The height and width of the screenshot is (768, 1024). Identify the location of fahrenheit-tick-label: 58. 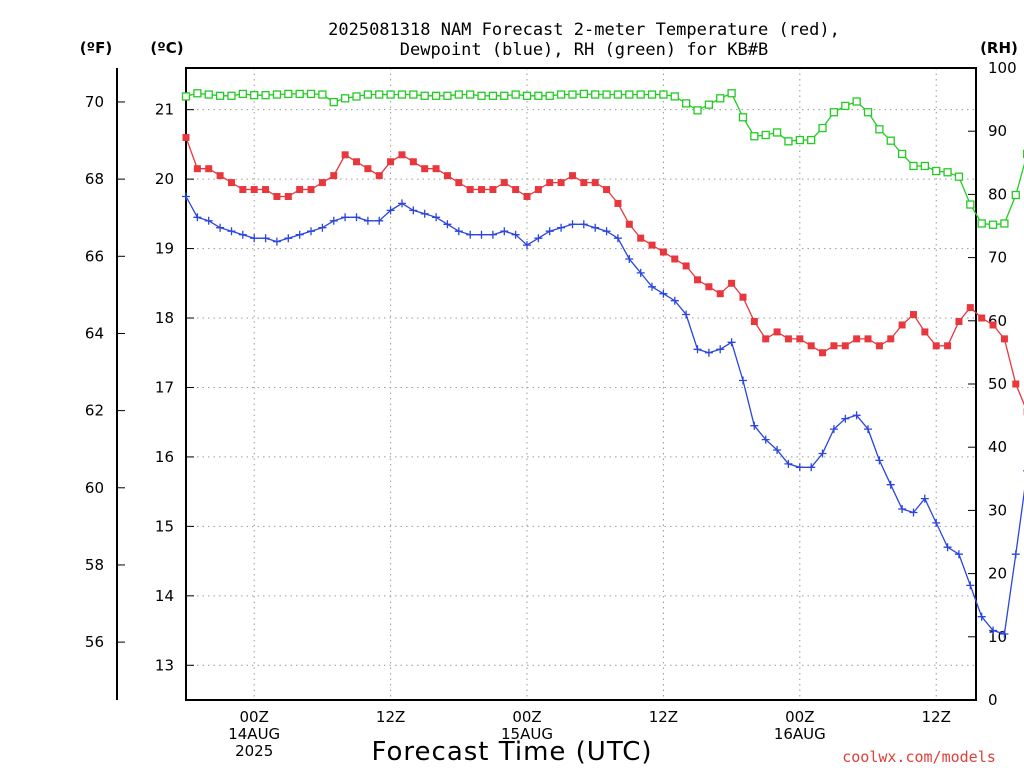
(94, 565).